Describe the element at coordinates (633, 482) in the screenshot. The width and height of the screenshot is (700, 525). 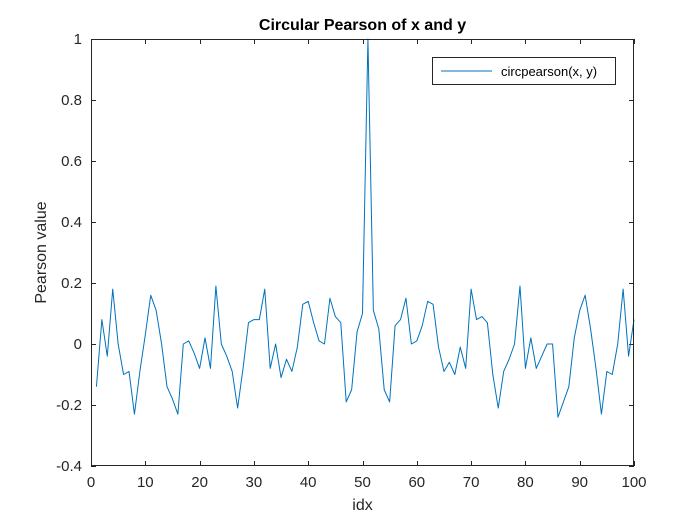
I see `x-tick-label: 100` at that location.